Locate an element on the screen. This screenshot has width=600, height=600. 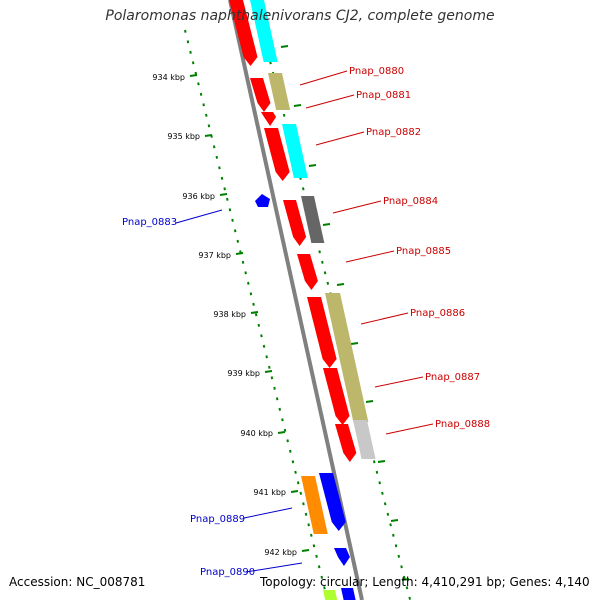
scale-label-941: 941 kbp is located at coordinates (269, 492).